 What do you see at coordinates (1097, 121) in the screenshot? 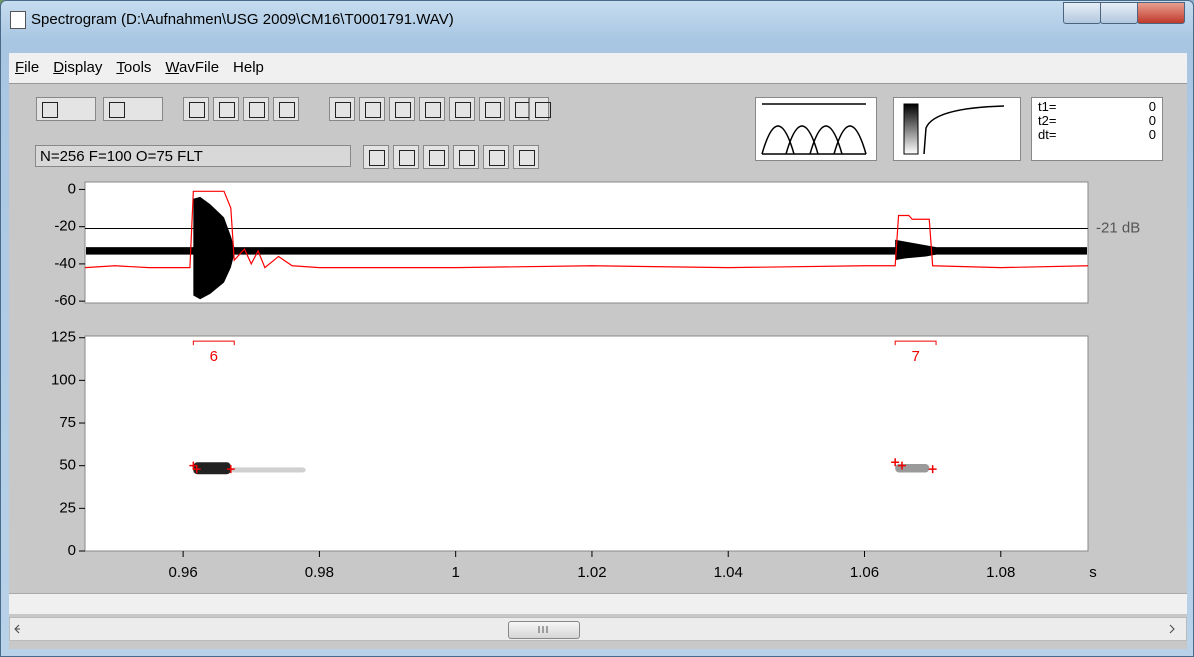
I see `cursor-row: t2= 0` at bounding box center [1097, 121].